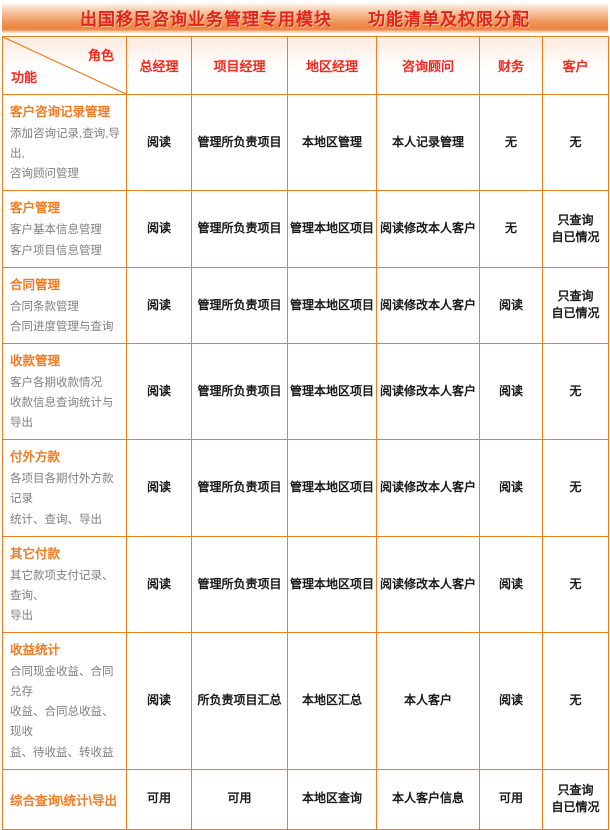 This screenshot has width=610, height=830. What do you see at coordinates (332, 65) in the screenshot?
I see `column-header-region-manager: 地区经理` at bounding box center [332, 65].